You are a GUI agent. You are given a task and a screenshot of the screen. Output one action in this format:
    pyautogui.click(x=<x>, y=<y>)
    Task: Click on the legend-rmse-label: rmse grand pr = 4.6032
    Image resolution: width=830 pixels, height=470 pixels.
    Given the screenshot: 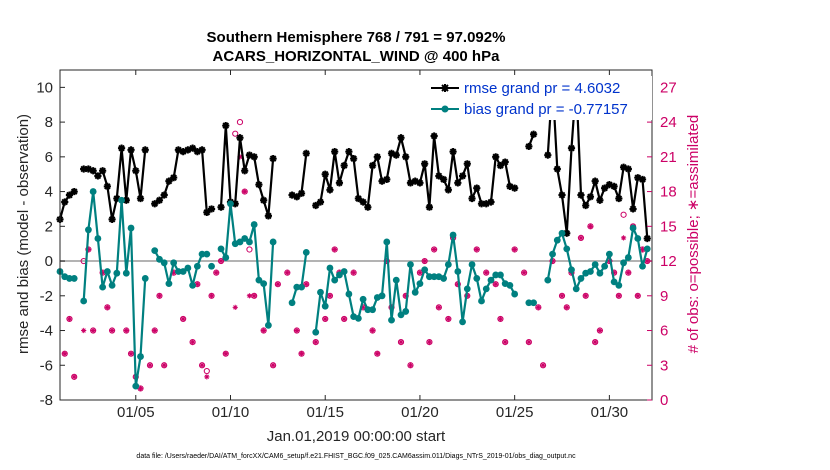 What is the action you would take?
    pyautogui.click(x=542, y=88)
    